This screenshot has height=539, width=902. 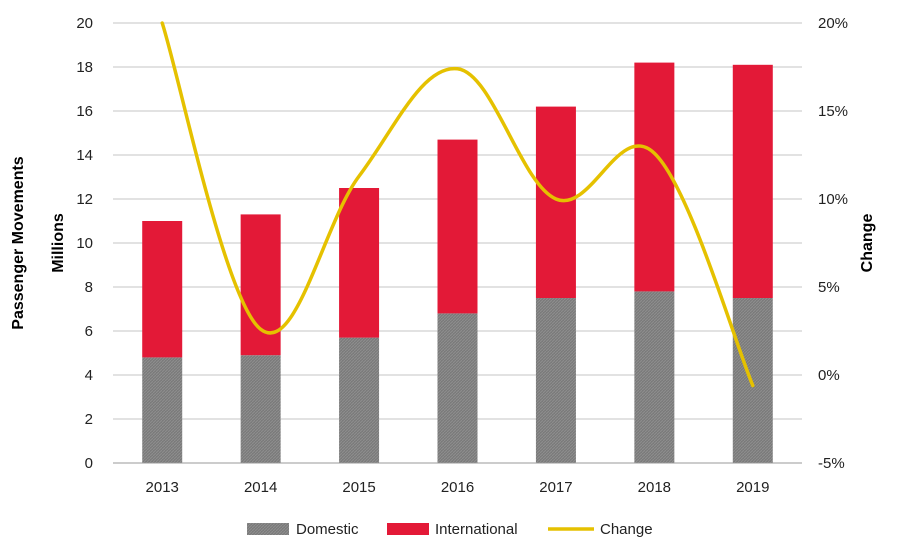 What do you see at coordinates (358, 487) in the screenshot?
I see `x-tick-label: 2015` at bounding box center [358, 487].